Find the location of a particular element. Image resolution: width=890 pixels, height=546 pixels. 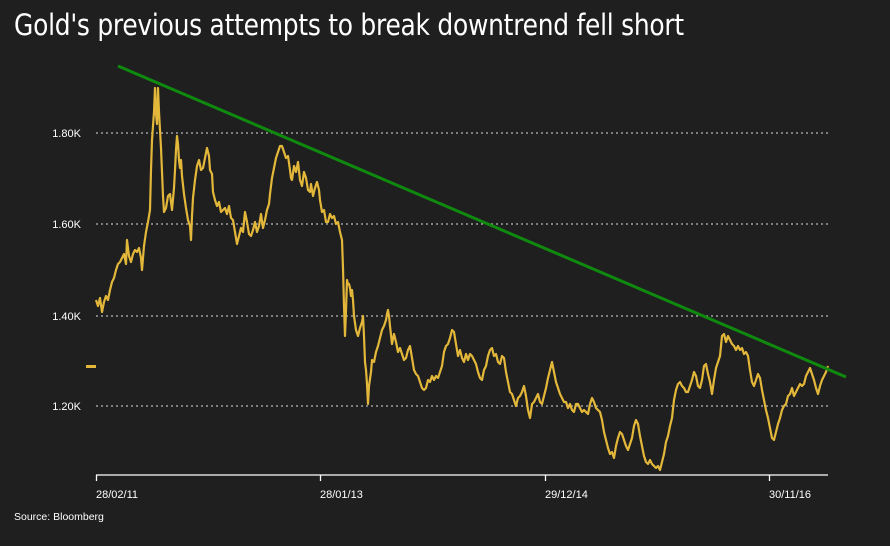

last-price-marker is located at coordinates (91, 366).